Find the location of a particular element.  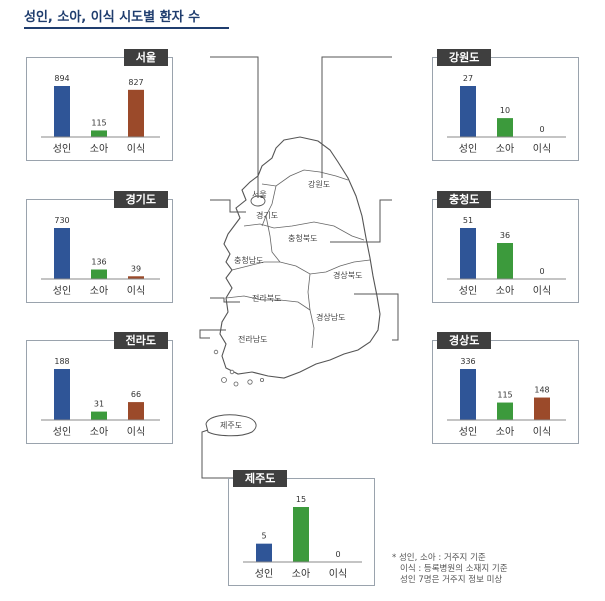

footnote-line: 이식 : 등록병원의 소재지 기준 is located at coordinates (454, 569).